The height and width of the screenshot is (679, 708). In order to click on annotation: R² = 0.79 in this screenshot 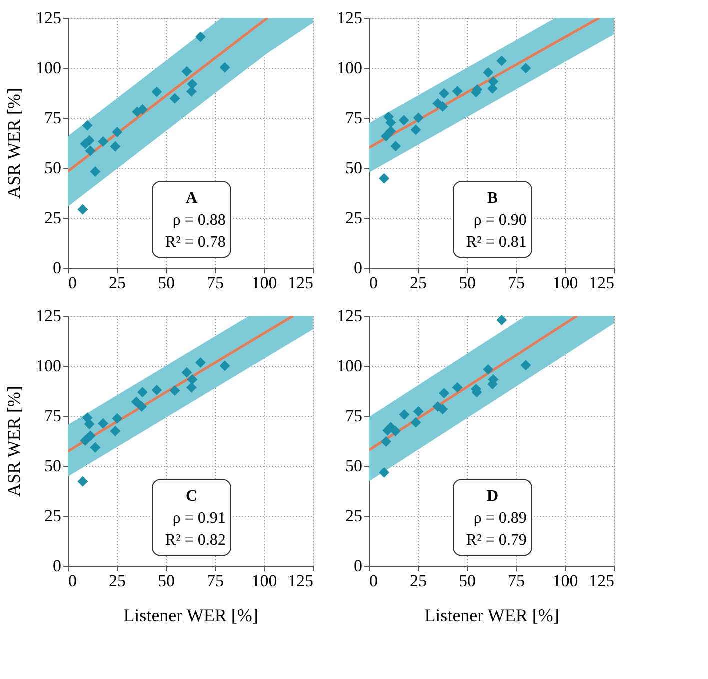, I will do `click(496, 540)`.